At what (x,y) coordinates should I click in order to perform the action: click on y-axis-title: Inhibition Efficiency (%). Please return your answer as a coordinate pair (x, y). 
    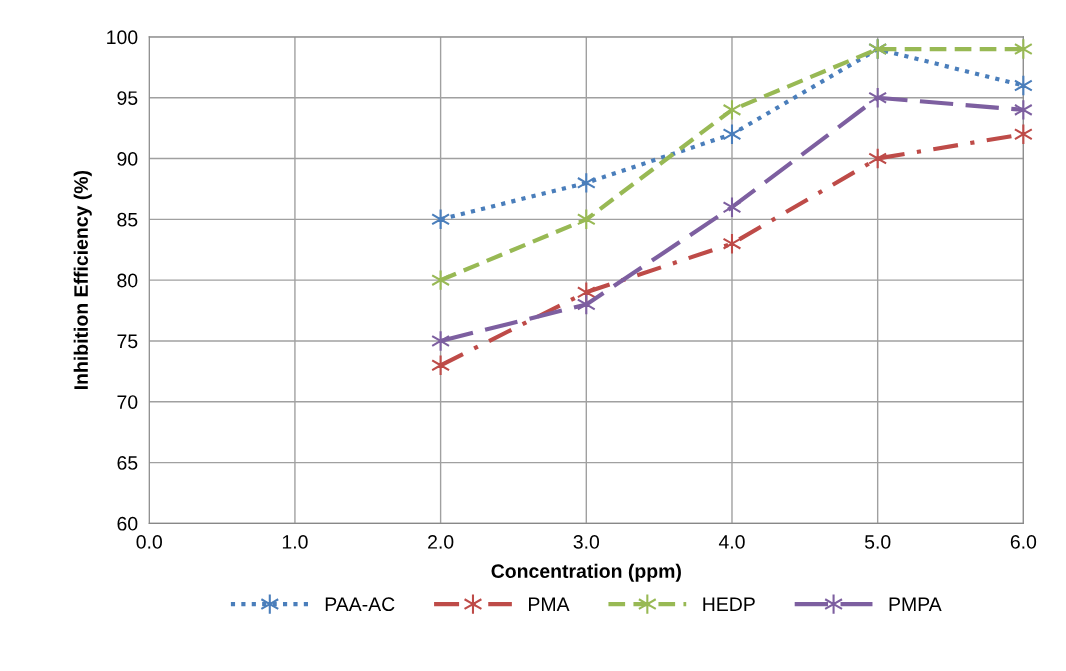
    Looking at the image, I should click on (82, 280).